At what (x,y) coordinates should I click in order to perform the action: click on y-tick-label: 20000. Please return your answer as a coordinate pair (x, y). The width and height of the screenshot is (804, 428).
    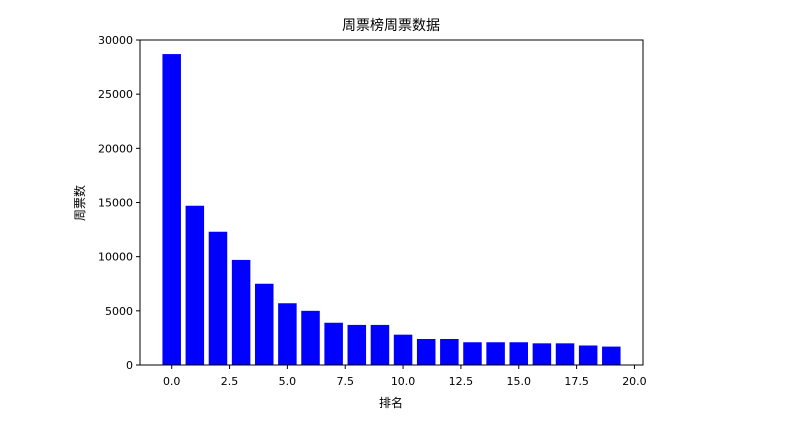
    Looking at the image, I should click on (115, 148).